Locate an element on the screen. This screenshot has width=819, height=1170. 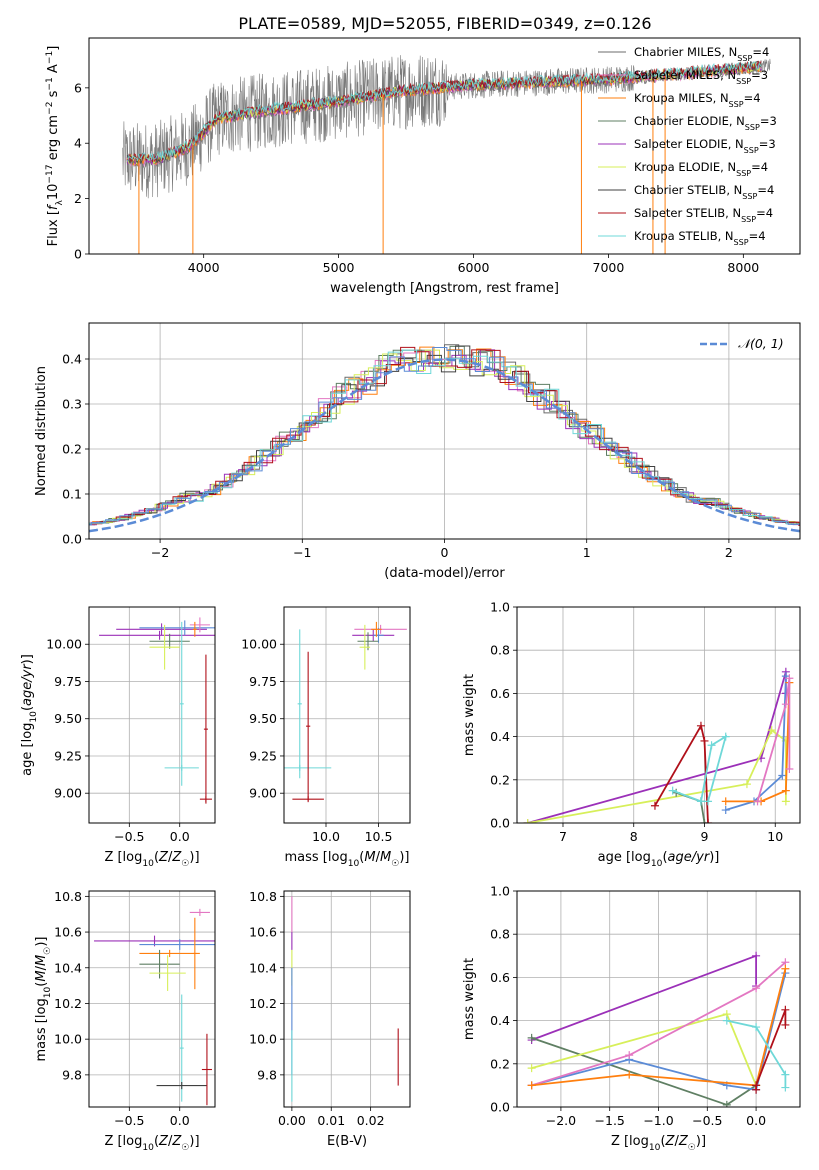
y-tick-label: 0.8 is located at coordinates (500, 650).